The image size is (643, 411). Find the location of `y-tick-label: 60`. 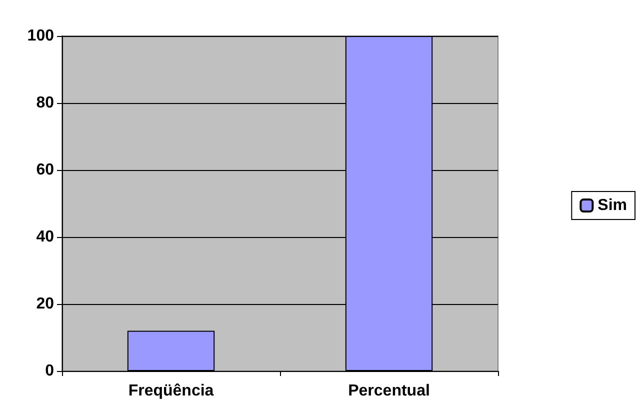

y-tick-label: 60 is located at coordinates (45, 170).